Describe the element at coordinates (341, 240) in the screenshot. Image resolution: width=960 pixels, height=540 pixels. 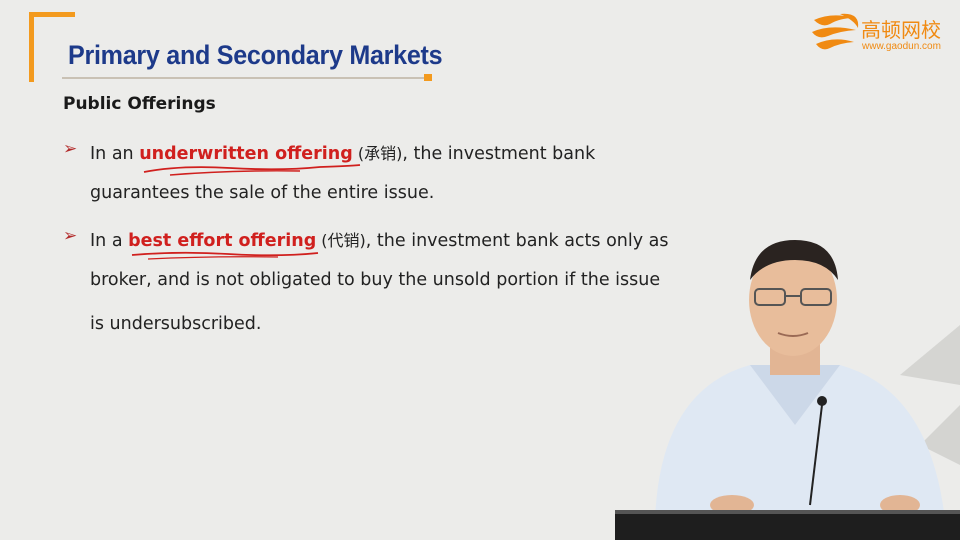
I see `bullet-2-cn: (代销)` at that location.